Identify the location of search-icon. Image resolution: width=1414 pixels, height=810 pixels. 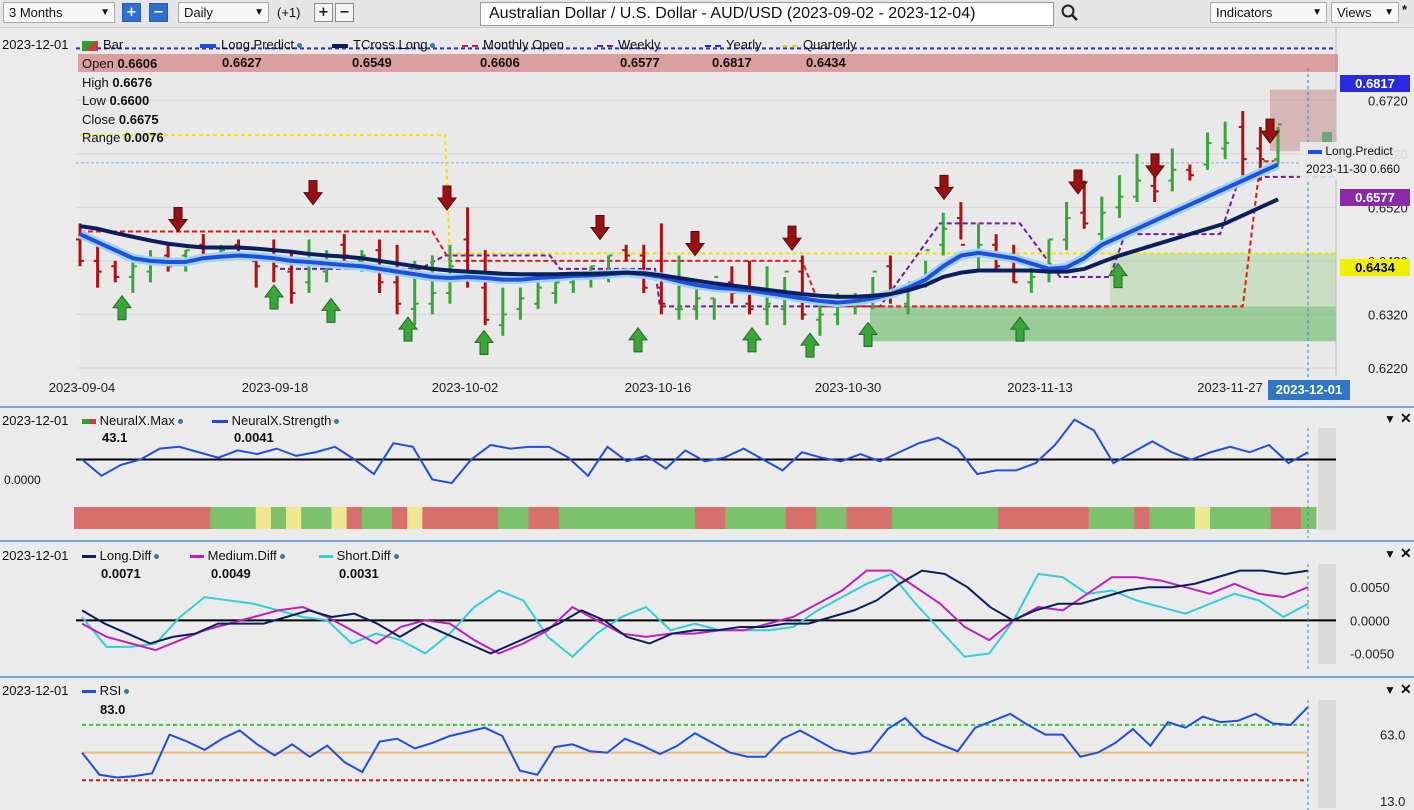
(1070, 13).